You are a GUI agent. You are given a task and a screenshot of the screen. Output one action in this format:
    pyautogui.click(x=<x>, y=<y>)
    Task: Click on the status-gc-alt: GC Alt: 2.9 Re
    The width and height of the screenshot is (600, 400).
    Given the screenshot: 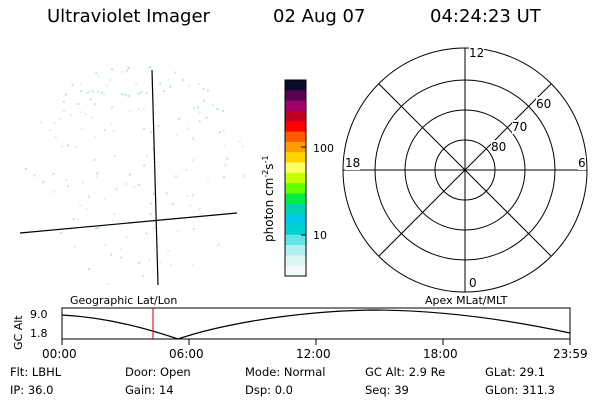 What is the action you would take?
    pyautogui.click(x=405, y=372)
    